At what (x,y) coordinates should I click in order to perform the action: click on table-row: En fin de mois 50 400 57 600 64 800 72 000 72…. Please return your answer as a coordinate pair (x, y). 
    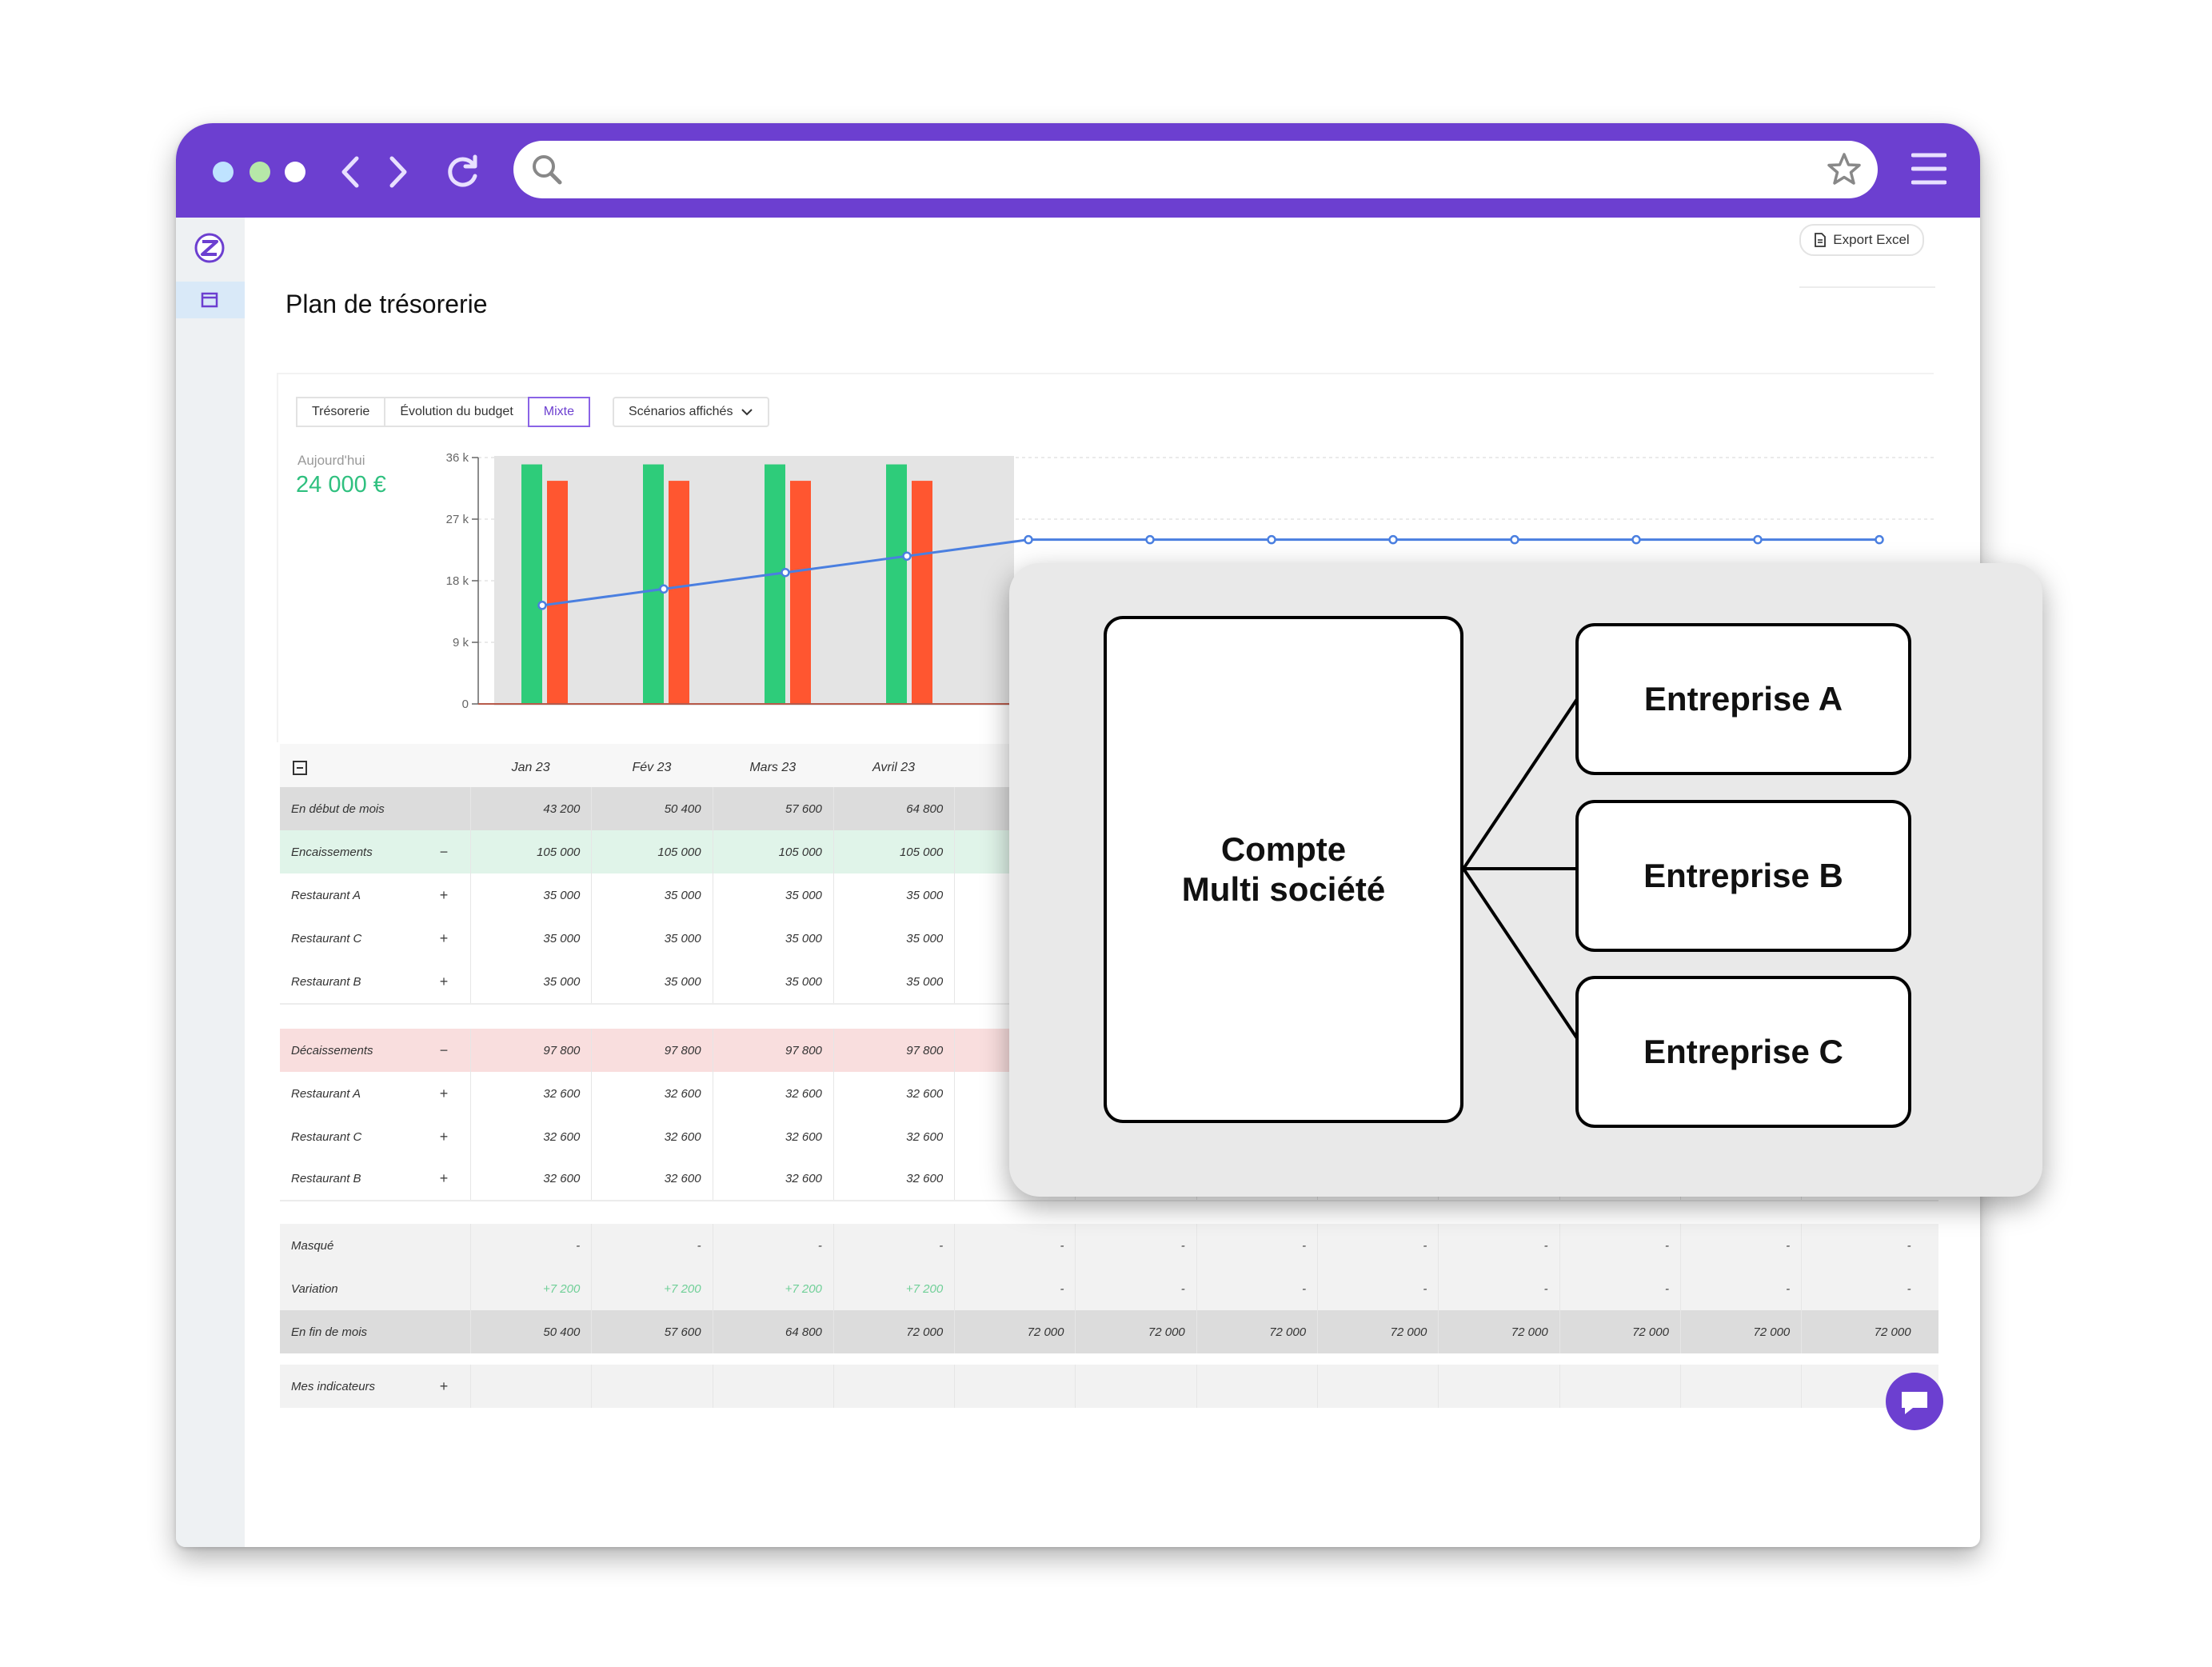
    Looking at the image, I should click on (1109, 1331).